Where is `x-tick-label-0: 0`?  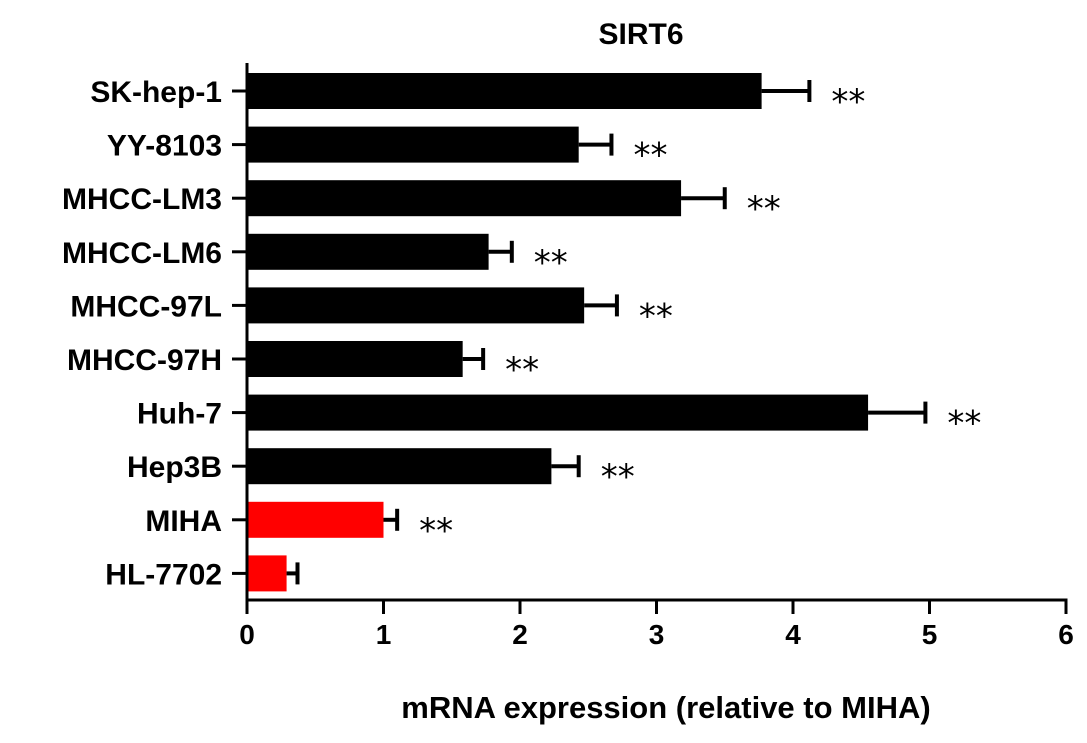
x-tick-label-0: 0 is located at coordinates (247, 634).